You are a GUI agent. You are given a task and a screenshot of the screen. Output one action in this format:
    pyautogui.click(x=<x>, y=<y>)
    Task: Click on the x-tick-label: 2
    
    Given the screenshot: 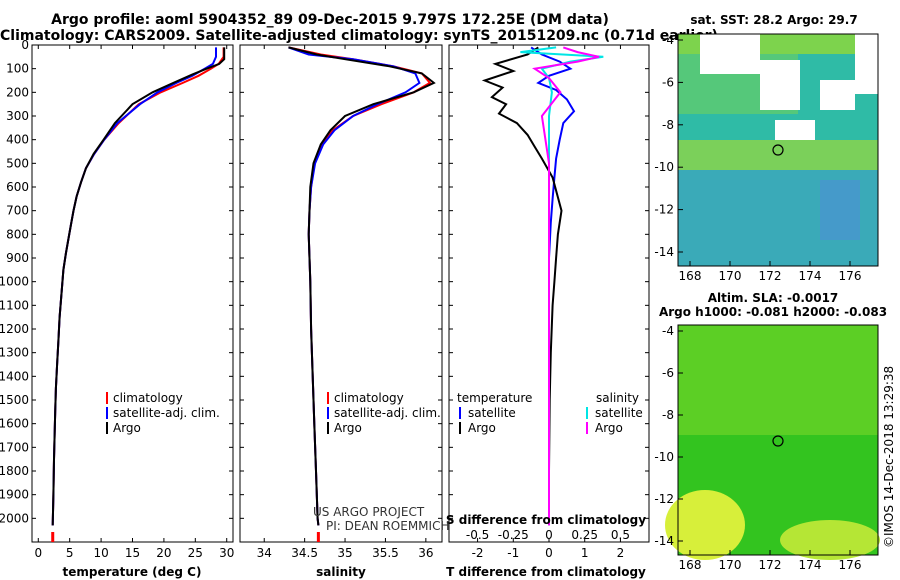 What is the action you would take?
    pyautogui.click(x=621, y=553)
    